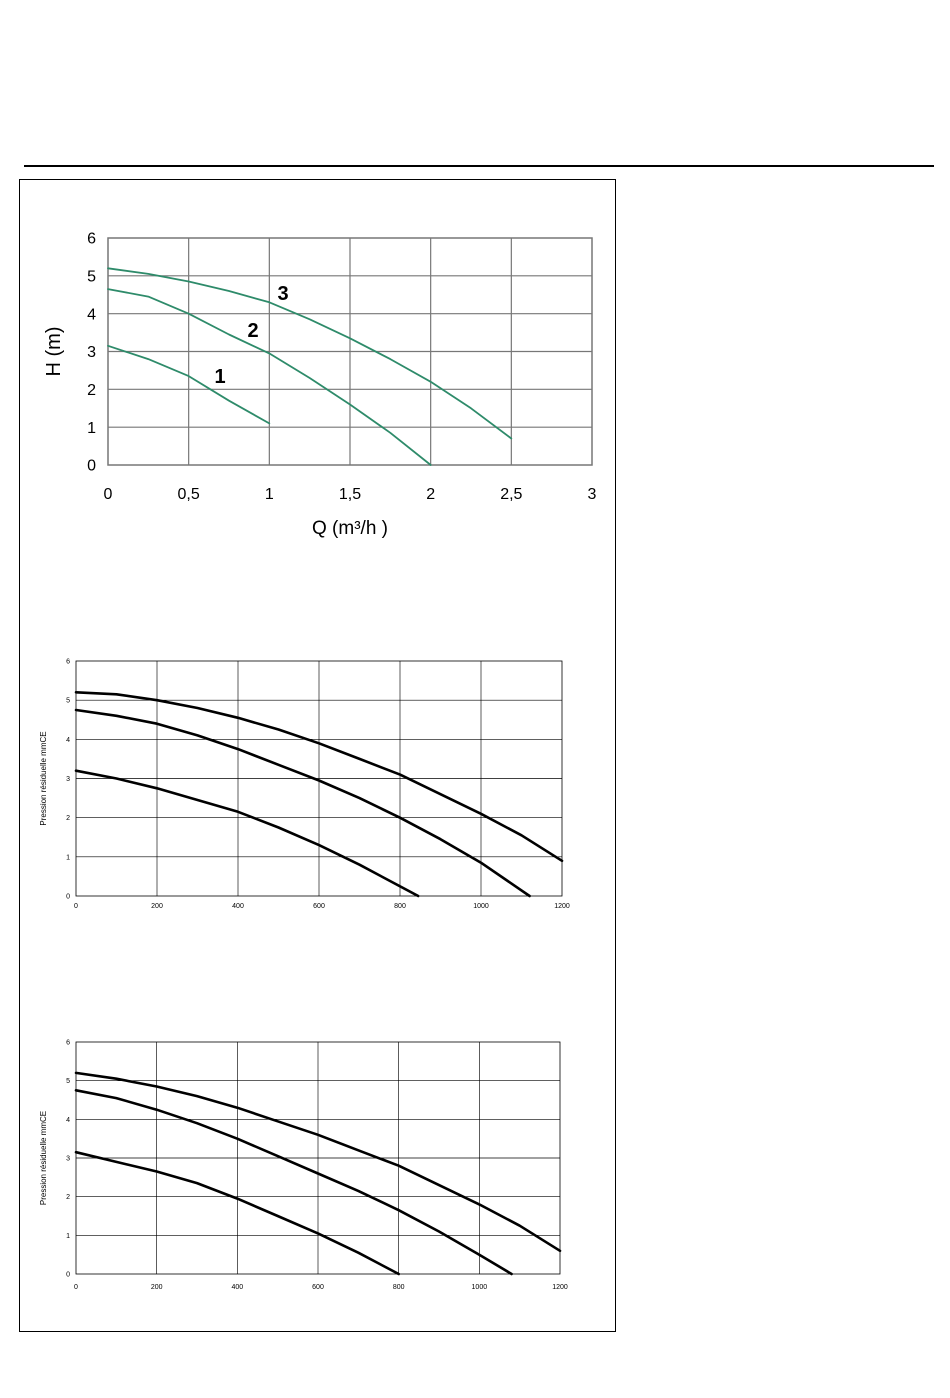 Image resolution: width=950 pixels, height=1398 pixels. Describe the element at coordinates (511, 494) in the screenshot. I see `x-tick-label: 2,5` at that location.